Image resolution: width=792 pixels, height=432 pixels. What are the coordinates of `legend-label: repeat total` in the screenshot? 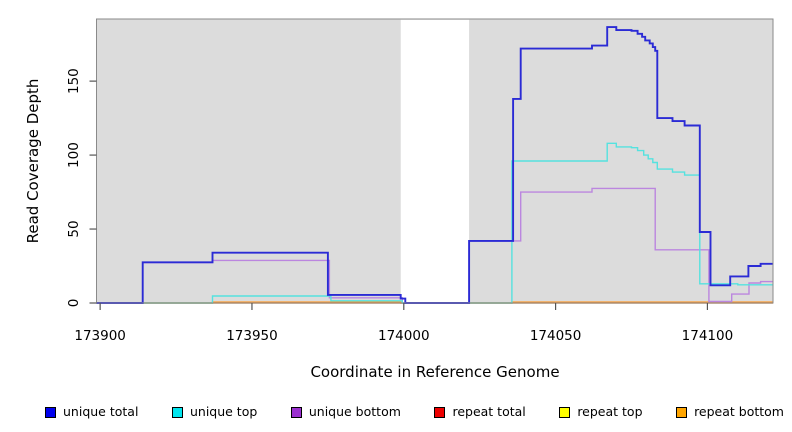 It's located at (489, 411).